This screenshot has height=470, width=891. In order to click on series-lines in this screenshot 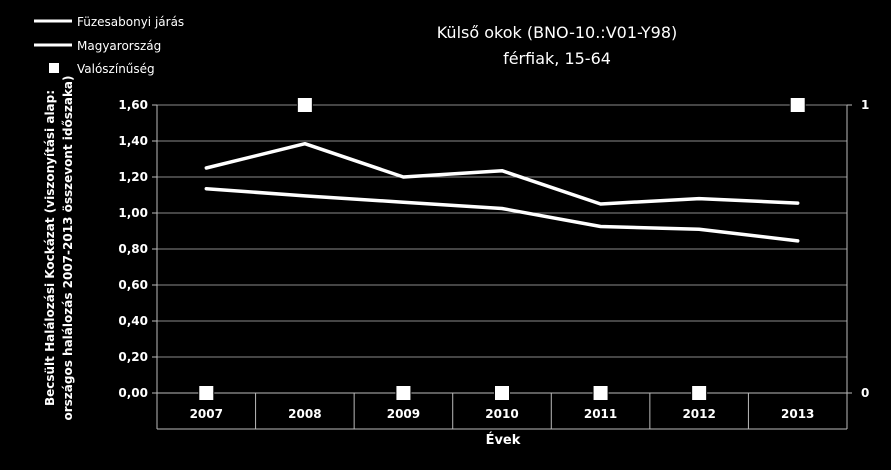, I will do `click(502, 192)`.